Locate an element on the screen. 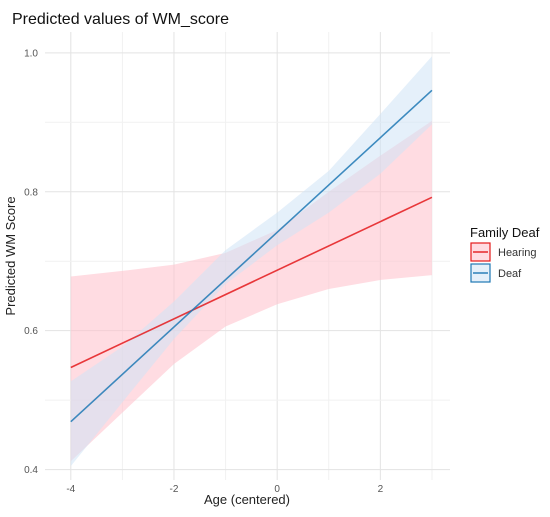 This screenshot has width=550, height=517. x-tick-label: -2 is located at coordinates (174, 489).